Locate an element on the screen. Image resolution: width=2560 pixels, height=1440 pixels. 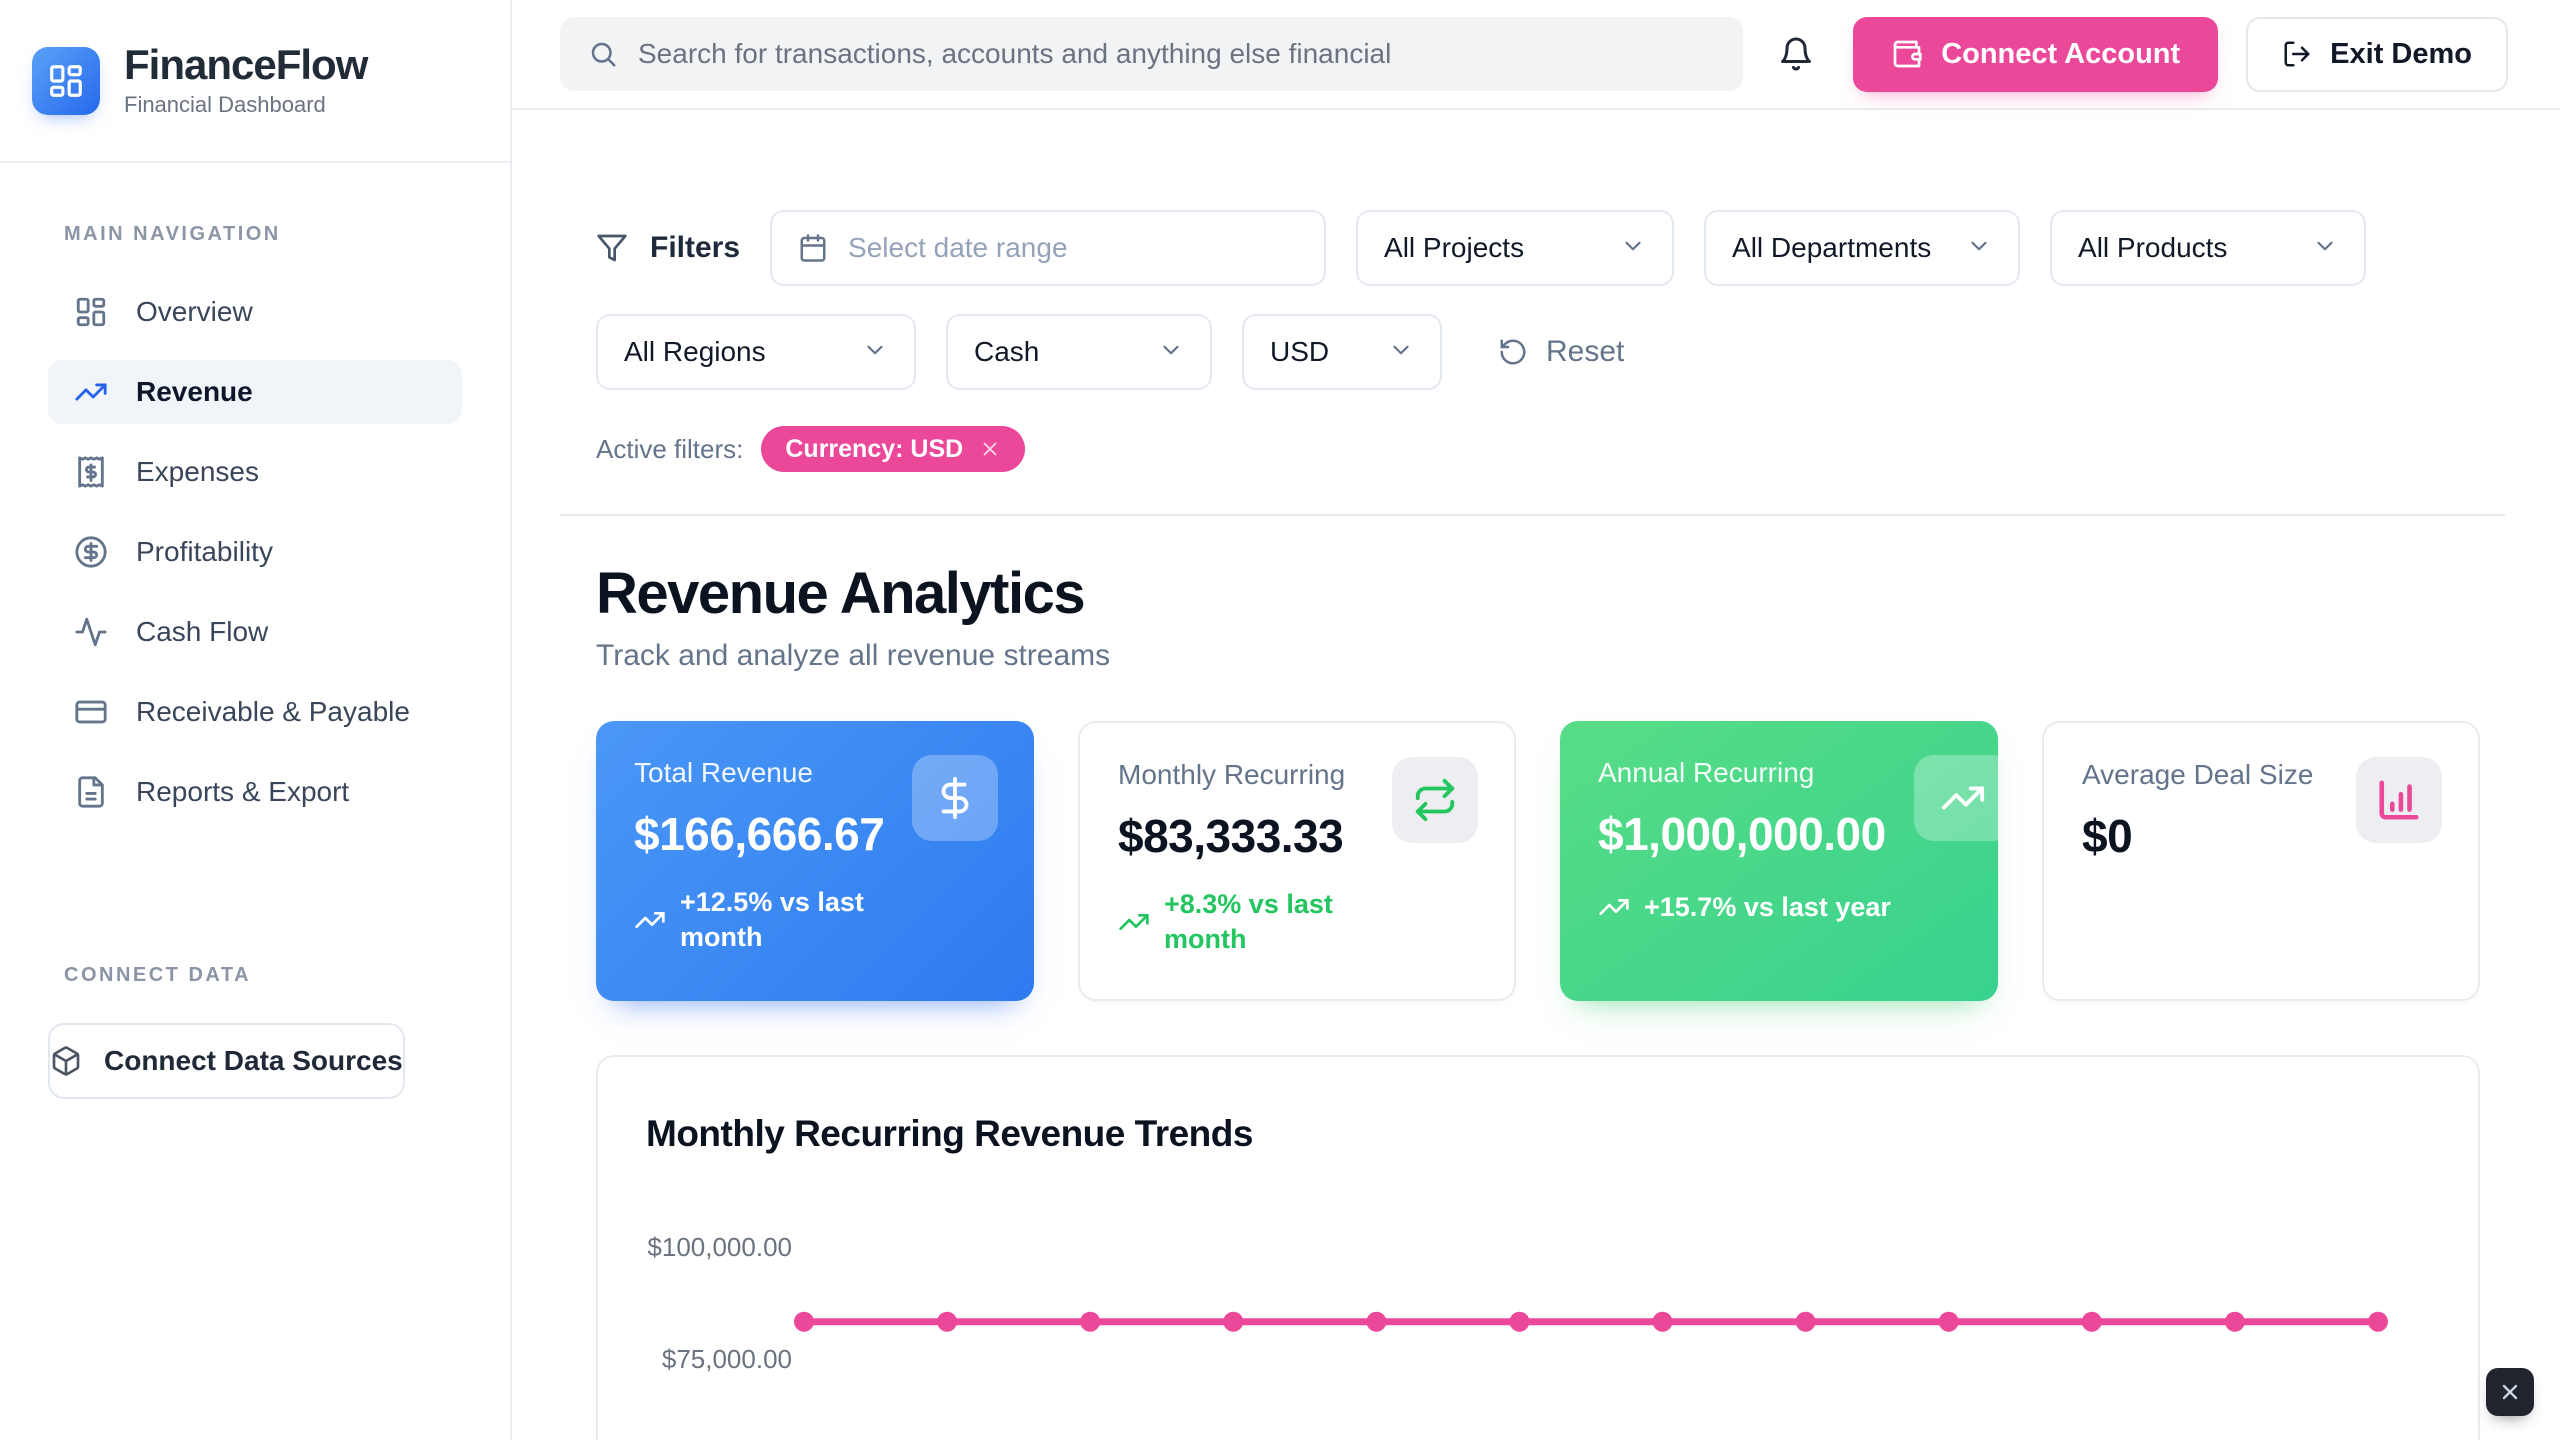
kpi-trend: +12.5% vs last month is located at coordinates (772, 920).